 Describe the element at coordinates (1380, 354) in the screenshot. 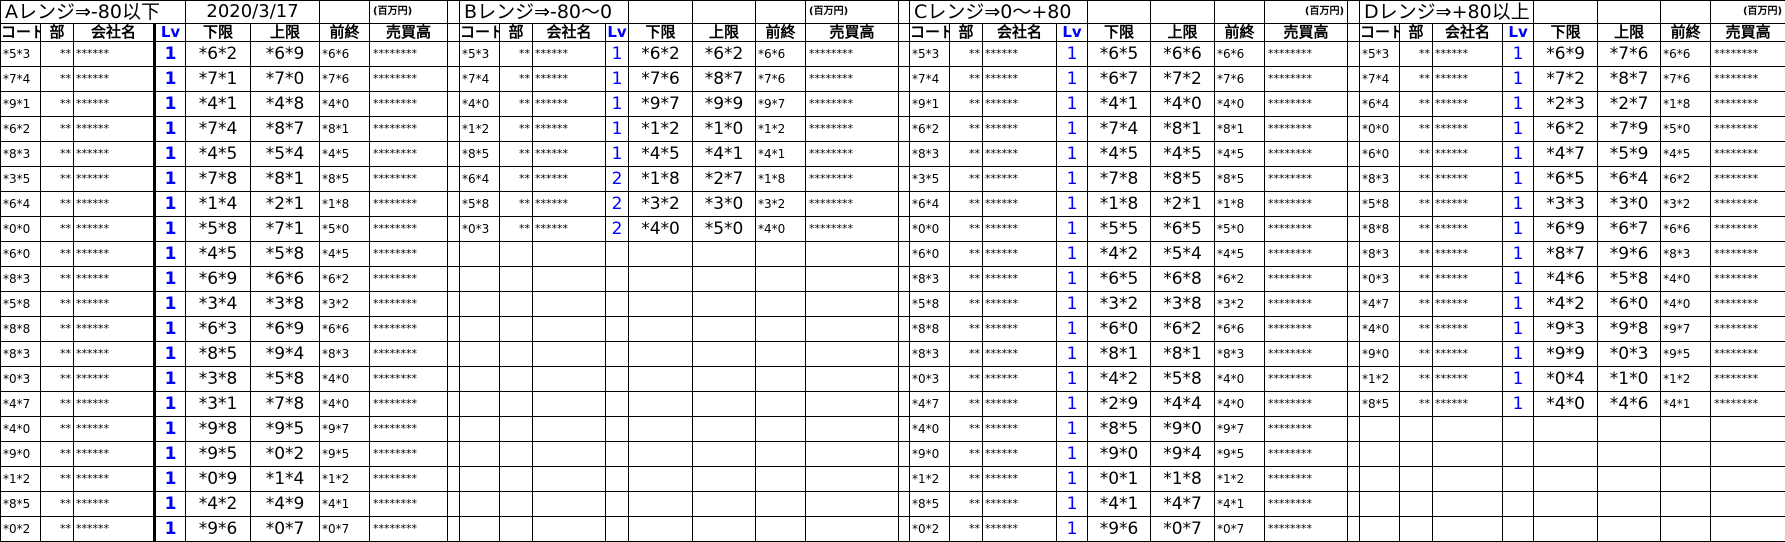

I see `cell-code: *9*0` at that location.